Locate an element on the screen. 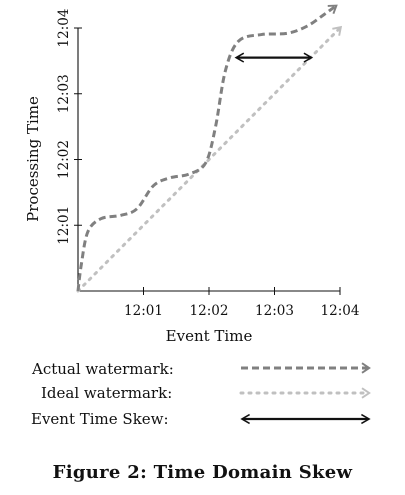 The image size is (405, 495). y-ticks: 12:01 12:02 12:03 12:04 is located at coordinates (69, 127).